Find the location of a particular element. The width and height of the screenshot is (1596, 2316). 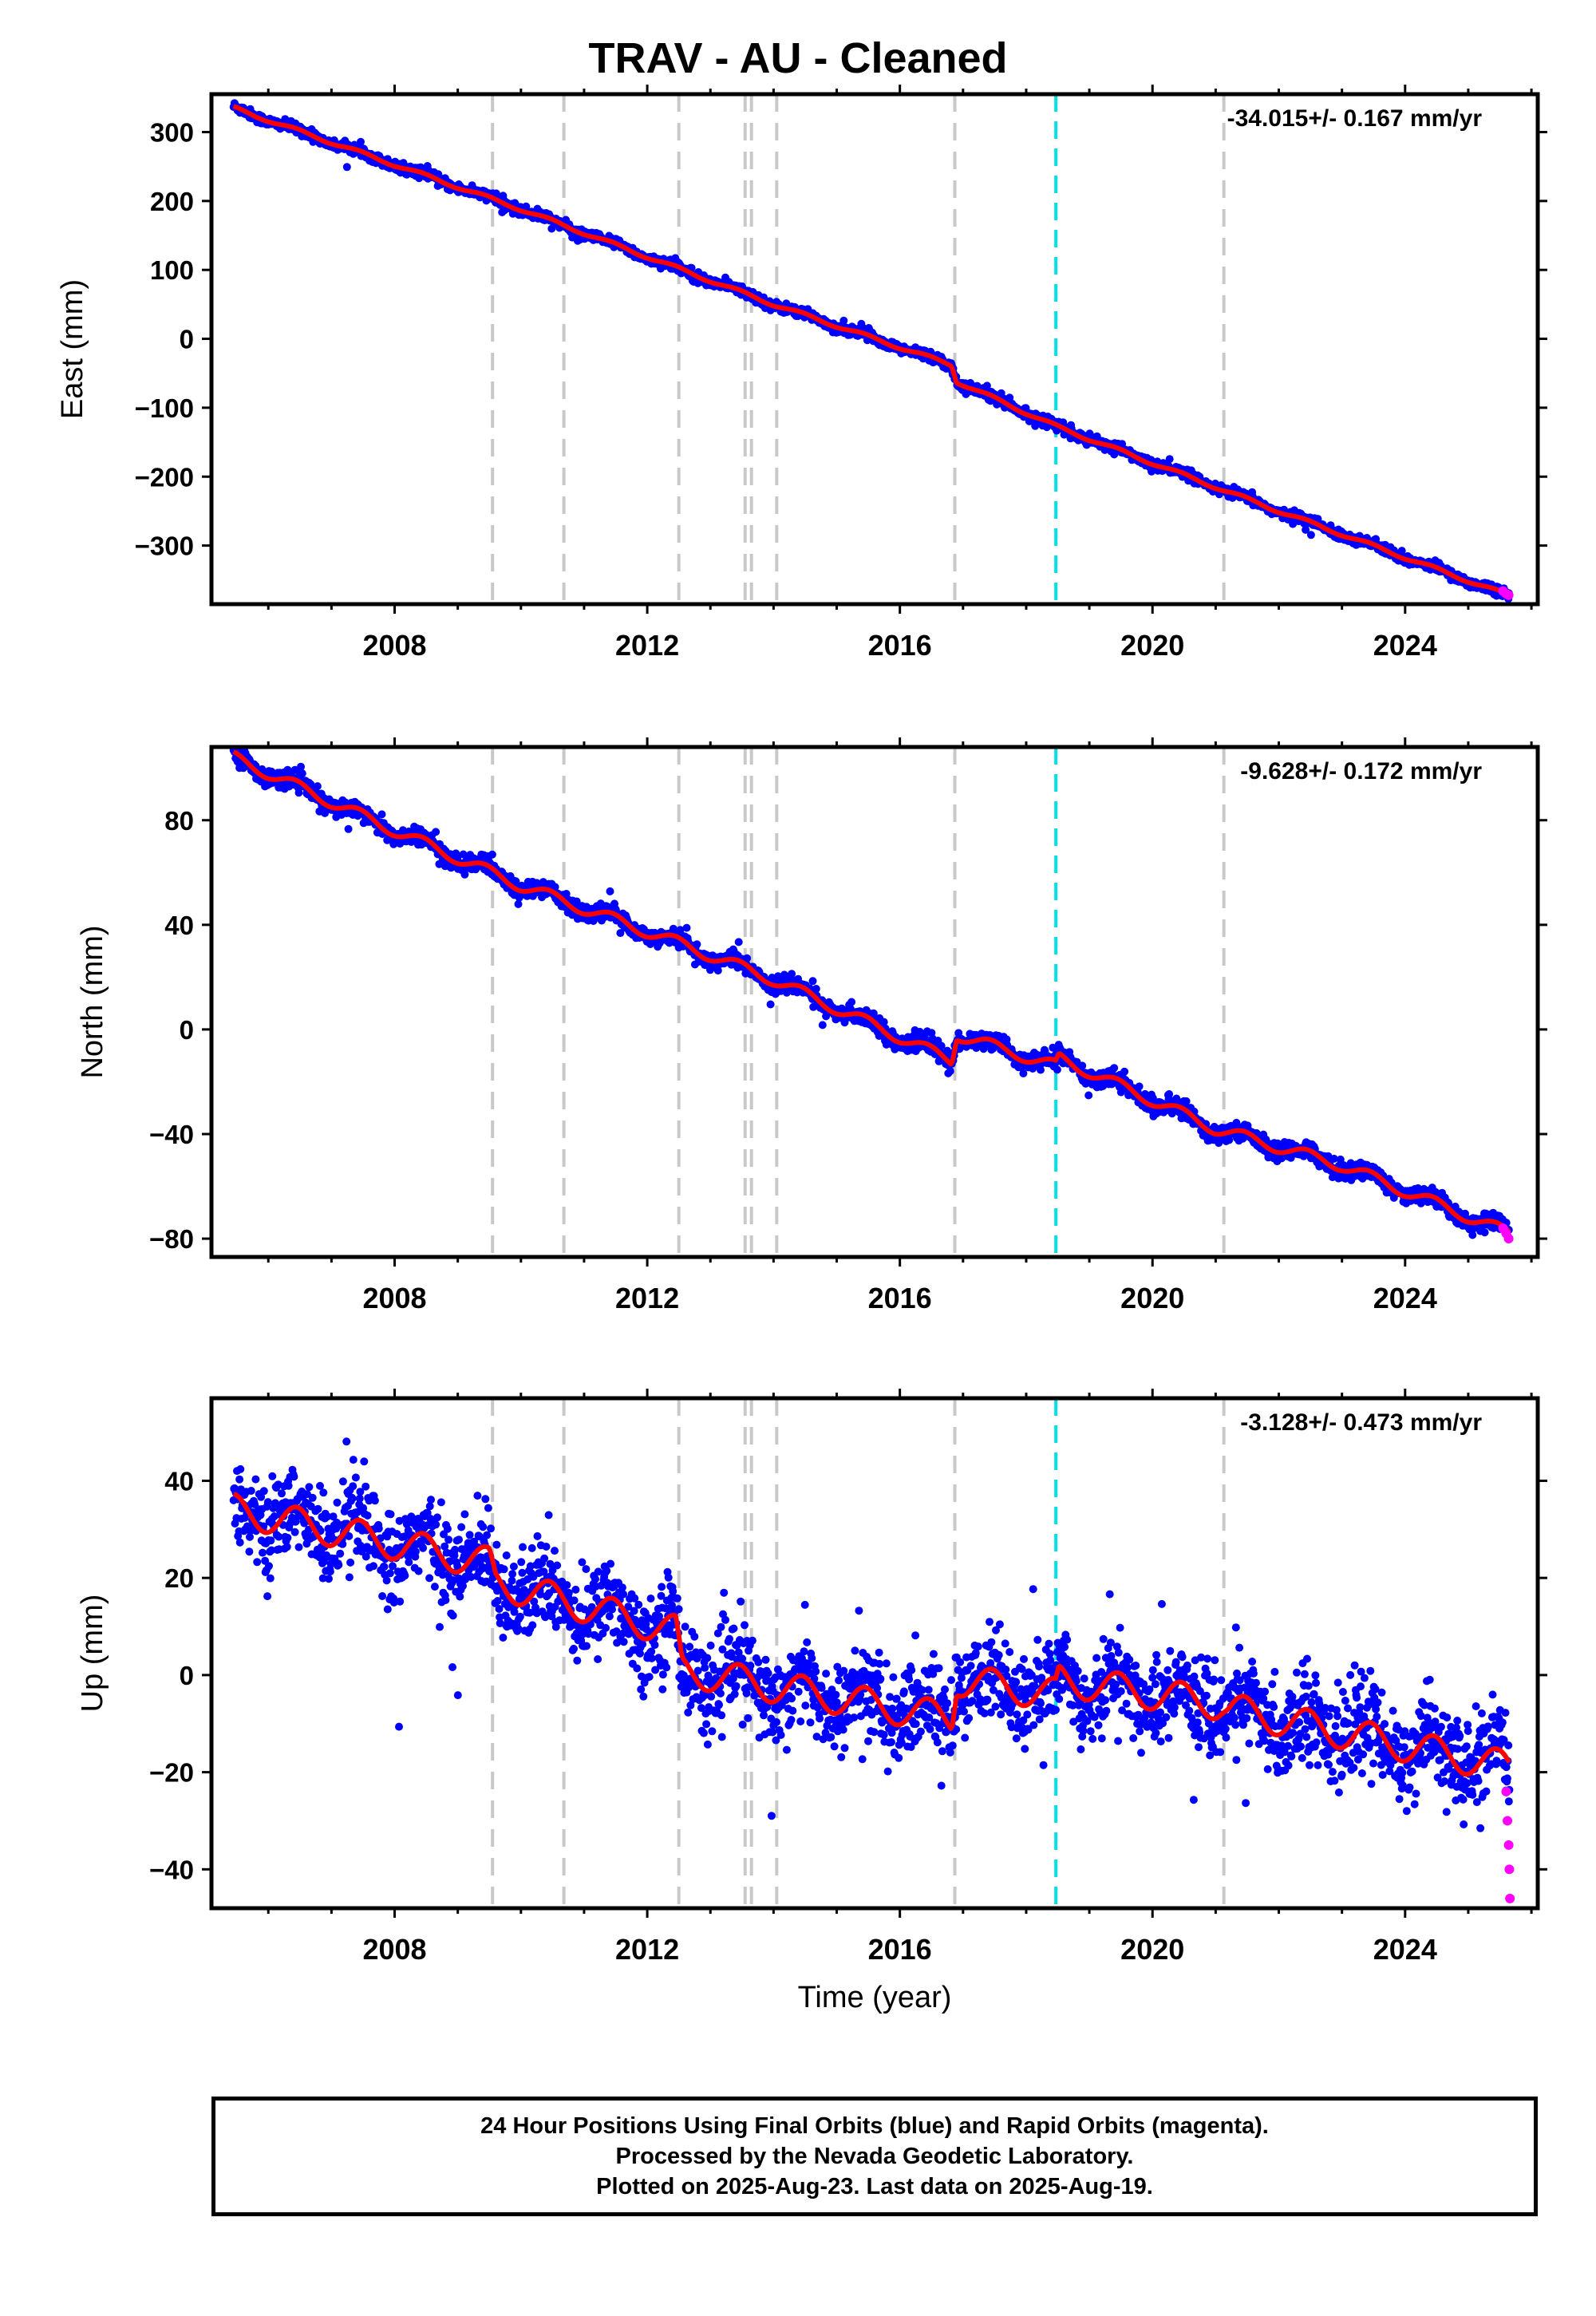

page-title: TRAV - AU - Cleaned is located at coordinates (798, 58).